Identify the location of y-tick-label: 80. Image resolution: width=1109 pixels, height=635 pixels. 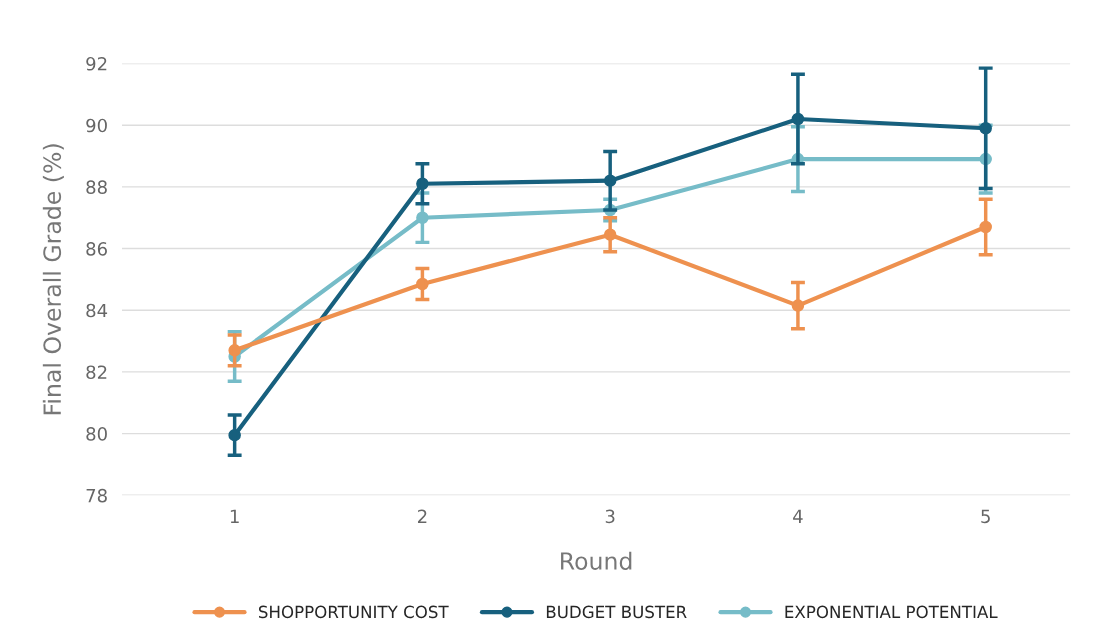
(96, 434).